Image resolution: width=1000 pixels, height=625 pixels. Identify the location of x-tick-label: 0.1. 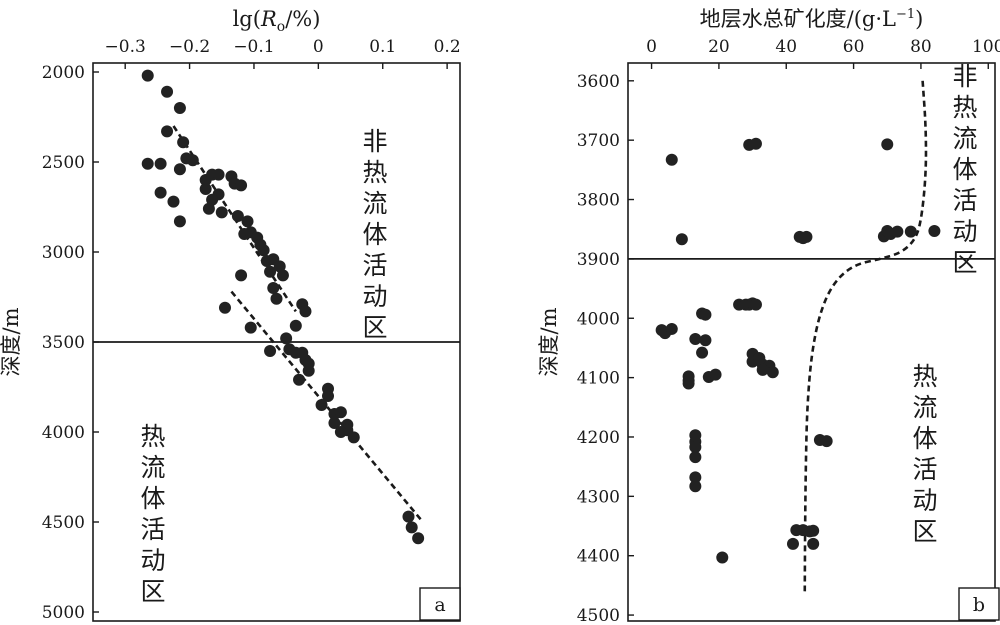
(382, 47).